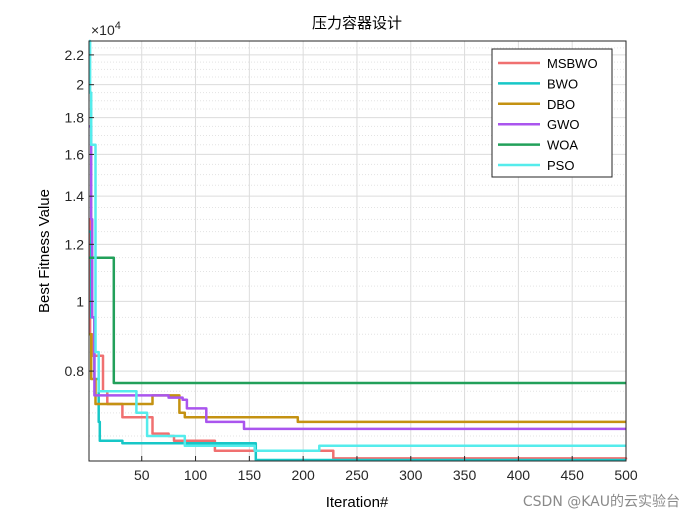  I want to click on svg-text: ×10⁴, so click(106, 29).